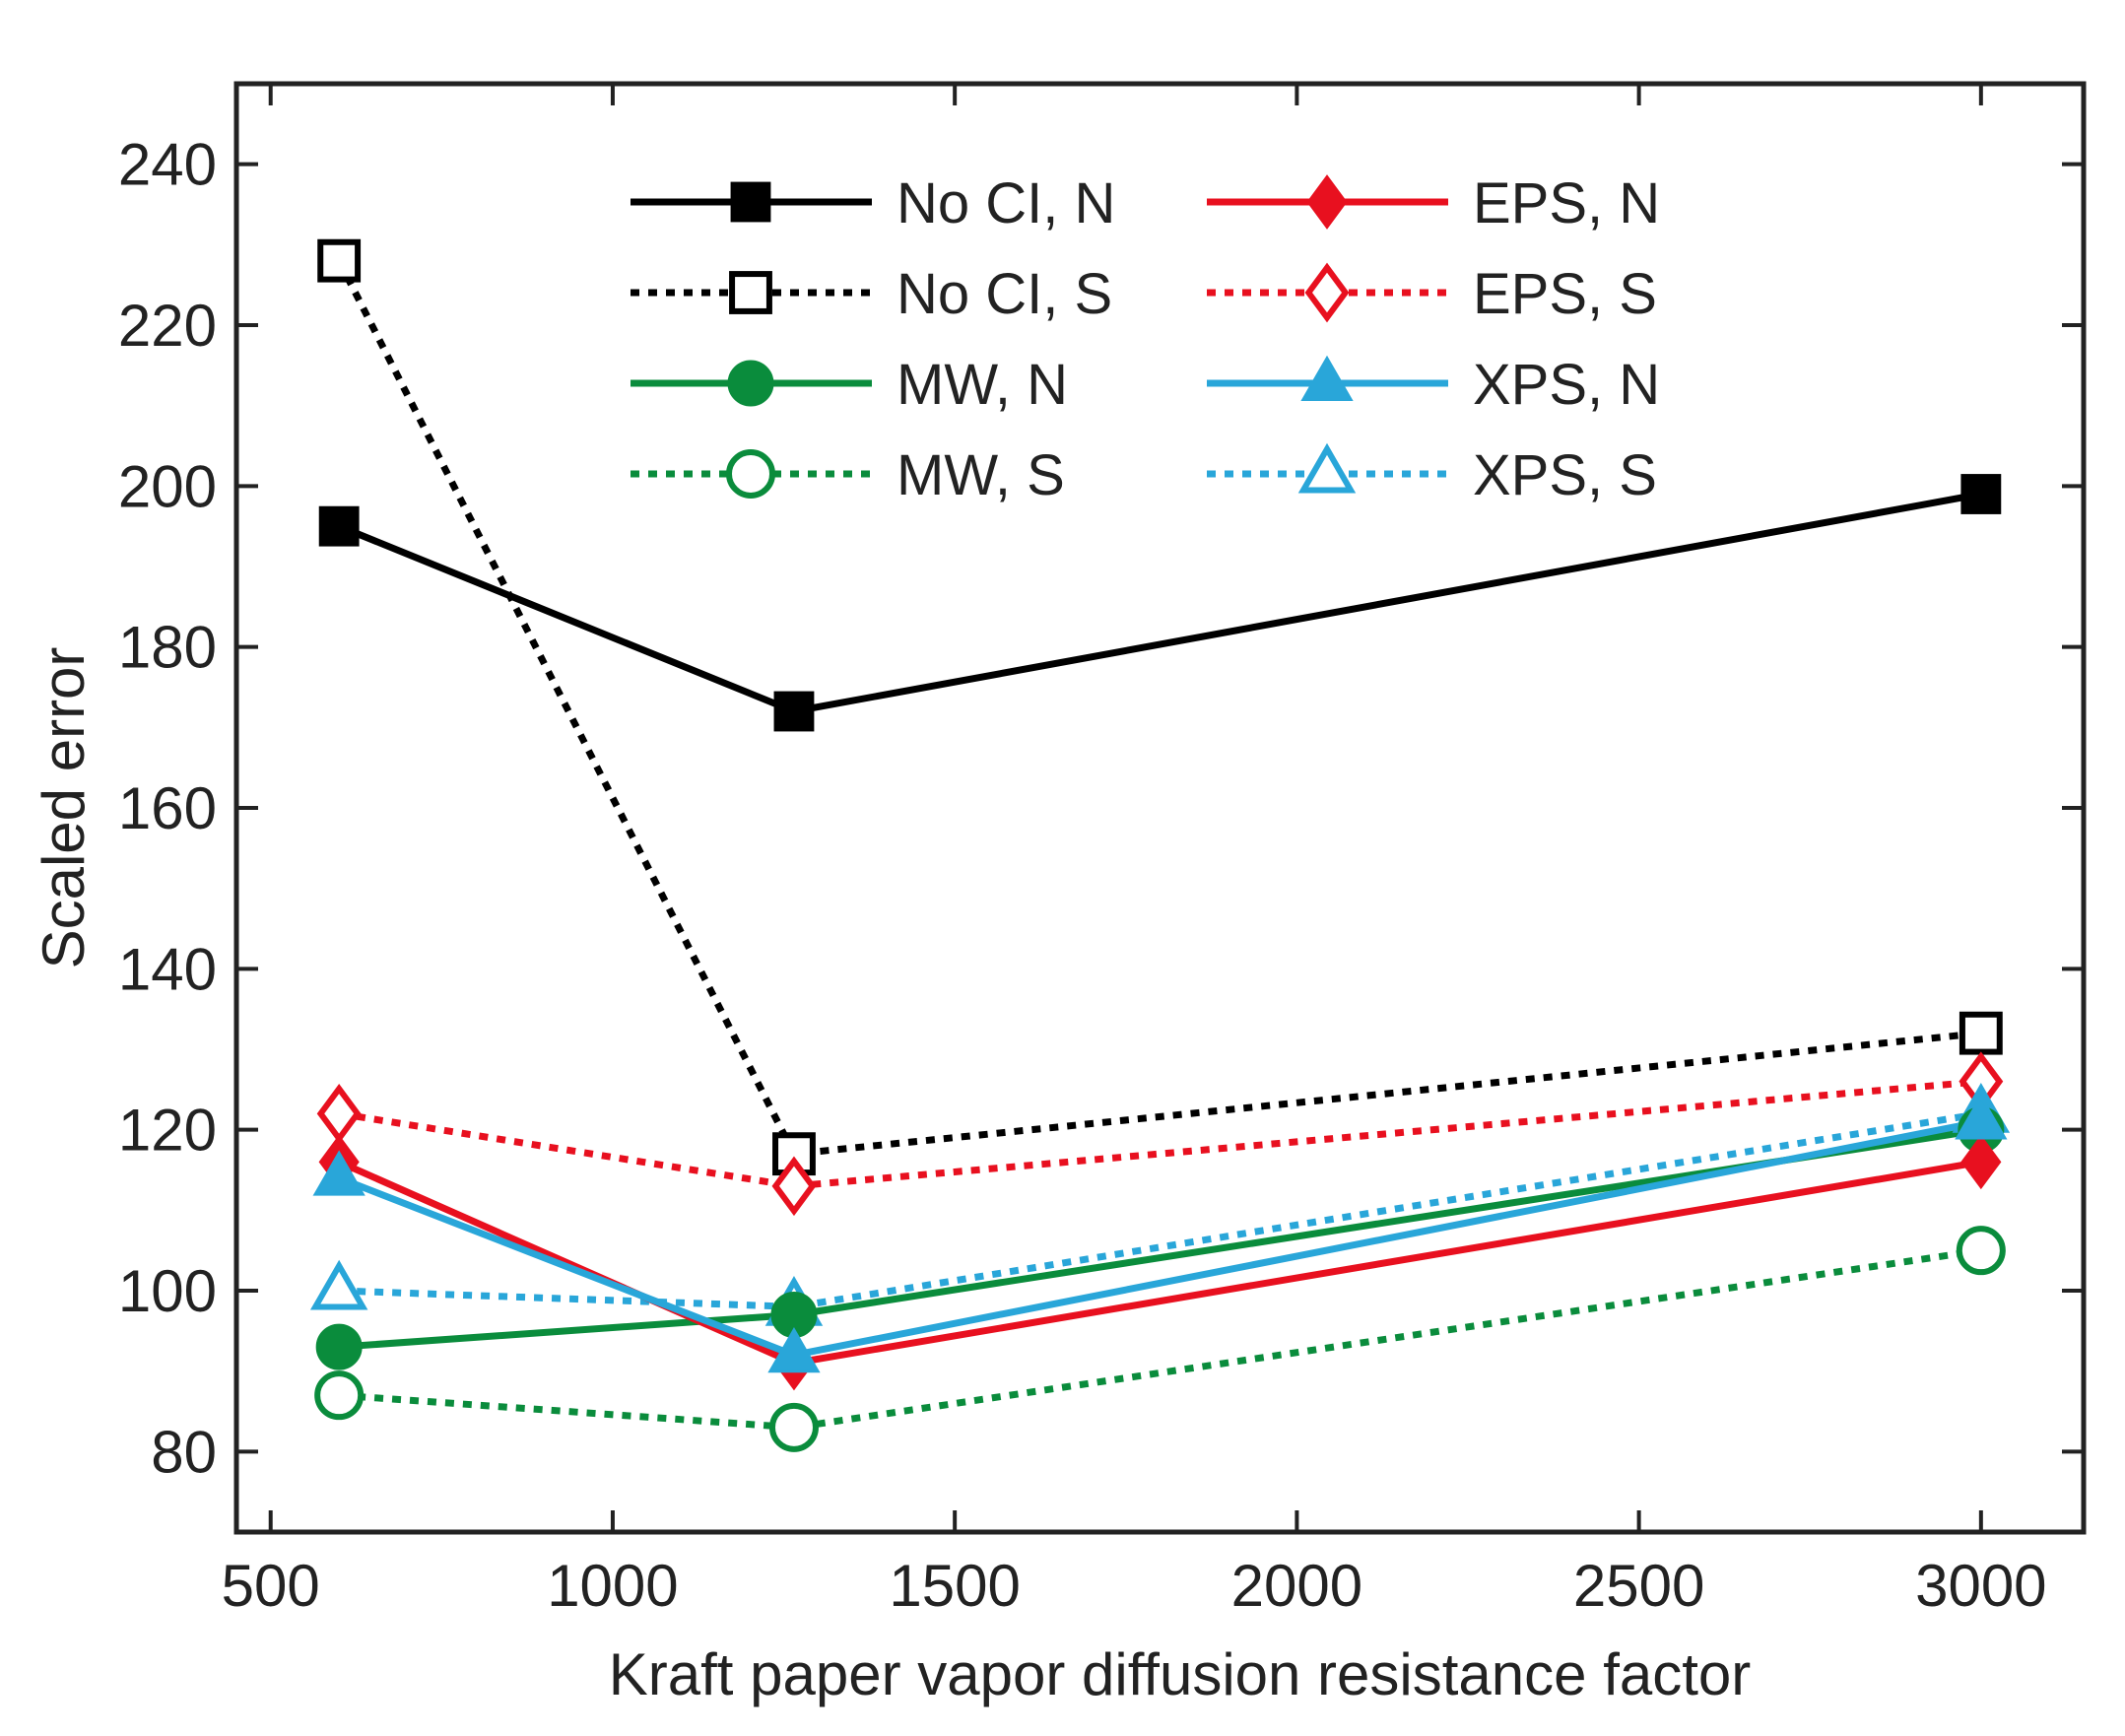  I want to click on legend-label: MW, N, so click(982, 385).